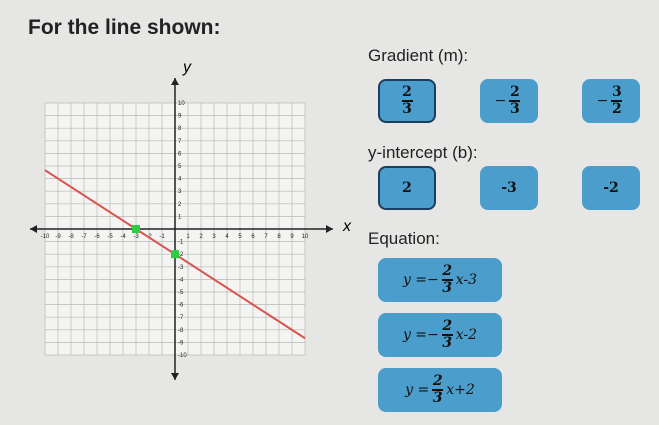  What do you see at coordinates (347, 226) in the screenshot?
I see `x-axis-label: x` at bounding box center [347, 226].